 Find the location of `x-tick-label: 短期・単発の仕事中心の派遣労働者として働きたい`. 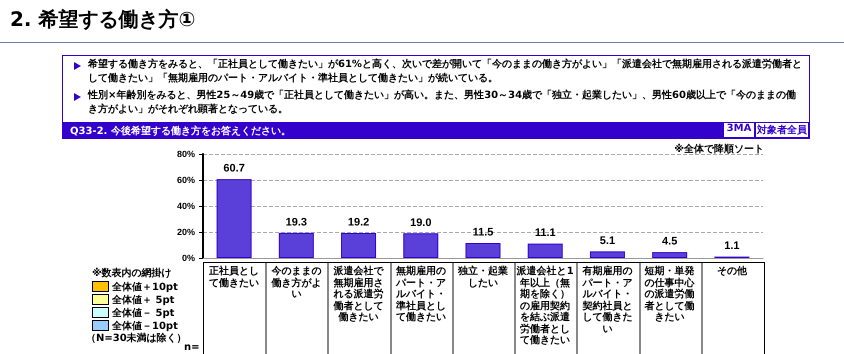

x-tick-label: 短期・単発の仕事中心の派遣労働者として働きたい is located at coordinates (670, 295).